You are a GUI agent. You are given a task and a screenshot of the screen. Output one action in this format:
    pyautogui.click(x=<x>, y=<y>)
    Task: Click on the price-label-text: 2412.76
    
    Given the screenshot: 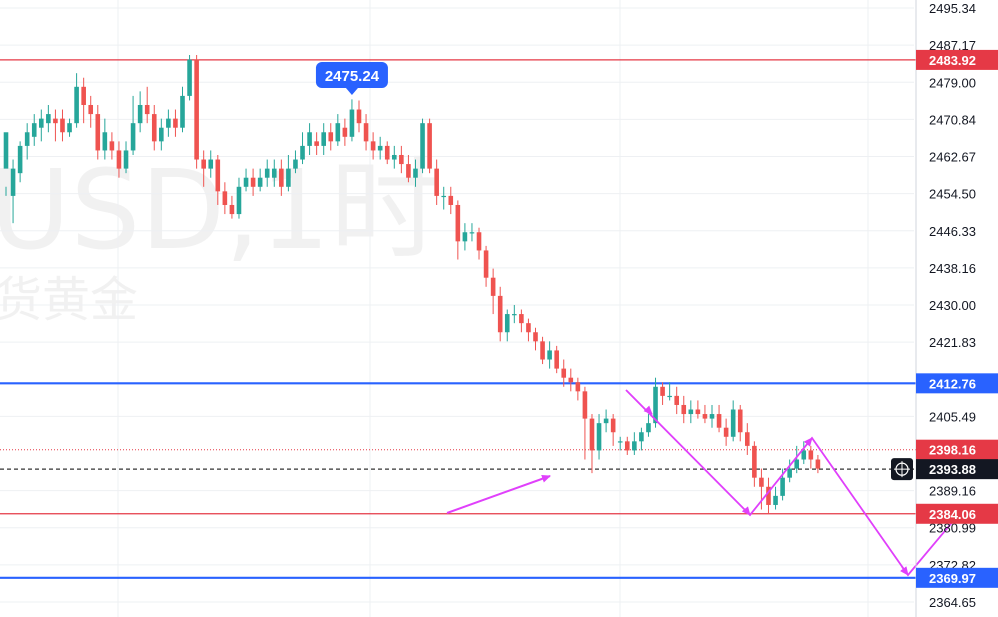 What is the action you would take?
    pyautogui.click(x=952, y=383)
    